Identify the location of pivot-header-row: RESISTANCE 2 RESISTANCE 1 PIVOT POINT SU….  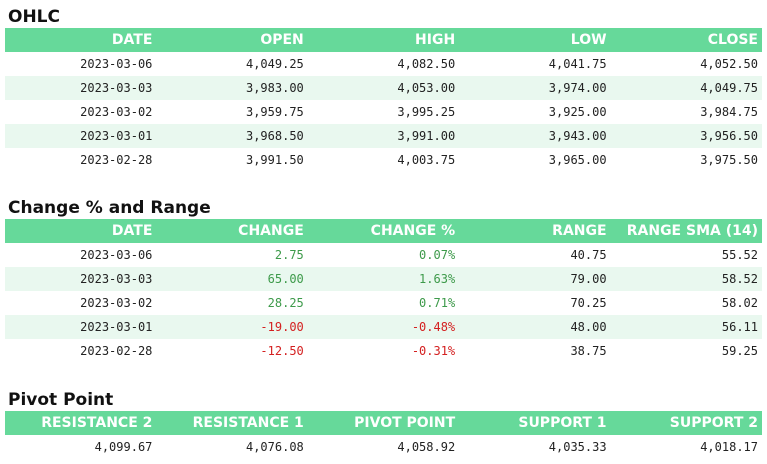
(383, 423).